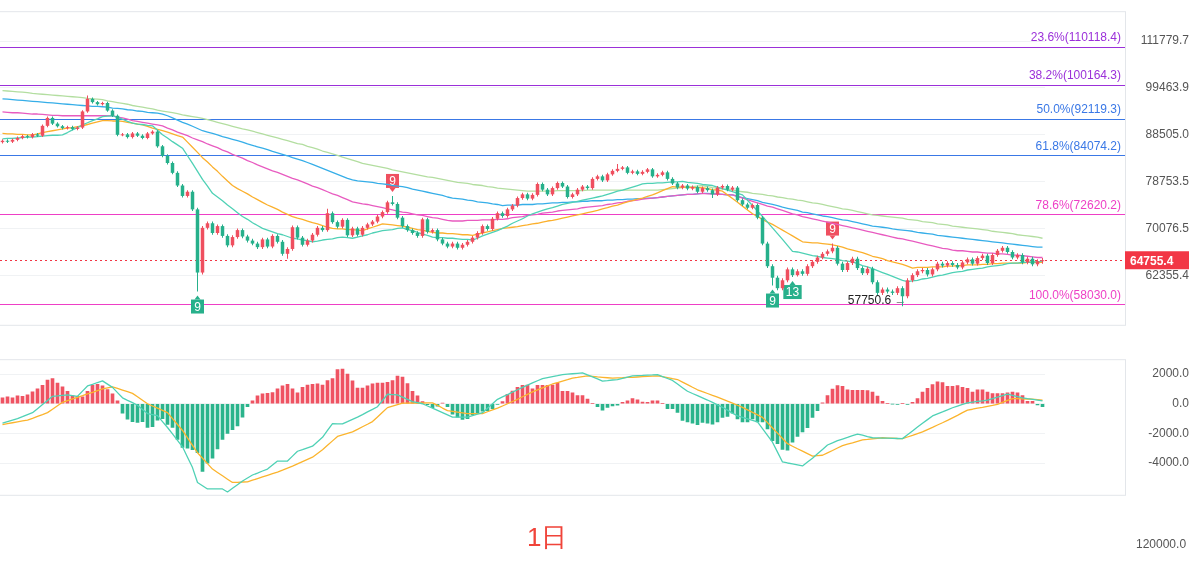 The image size is (1189, 572). I want to click on y-tick-label: 88505.0, so click(1167, 134).